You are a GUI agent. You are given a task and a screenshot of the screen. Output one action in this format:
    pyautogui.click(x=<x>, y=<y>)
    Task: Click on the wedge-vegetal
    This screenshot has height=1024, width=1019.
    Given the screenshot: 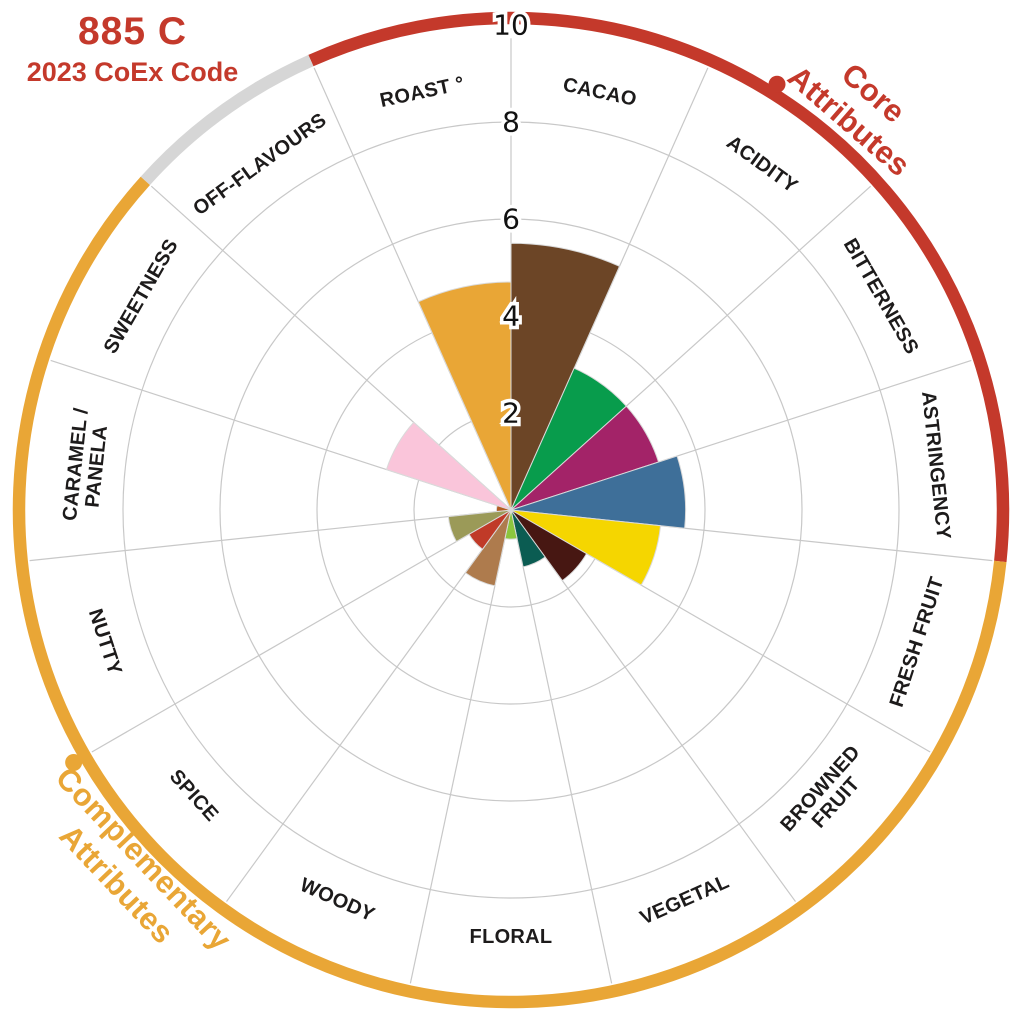 What is the action you would take?
    pyautogui.click(x=528, y=538)
    